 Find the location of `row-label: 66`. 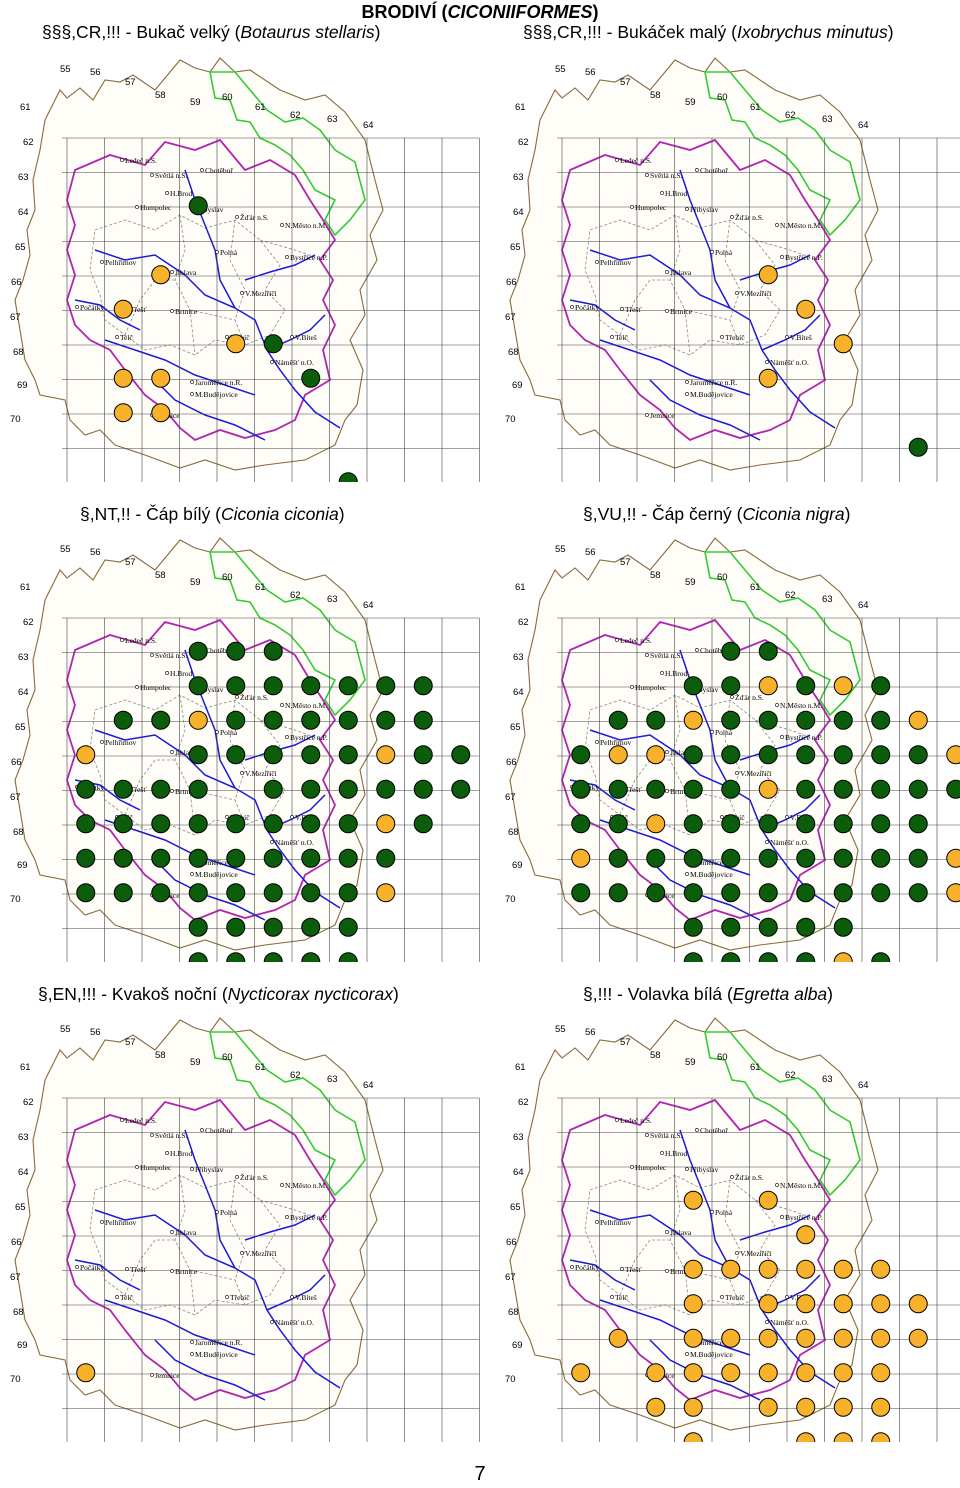

row-label: 66 is located at coordinates (511, 1242).